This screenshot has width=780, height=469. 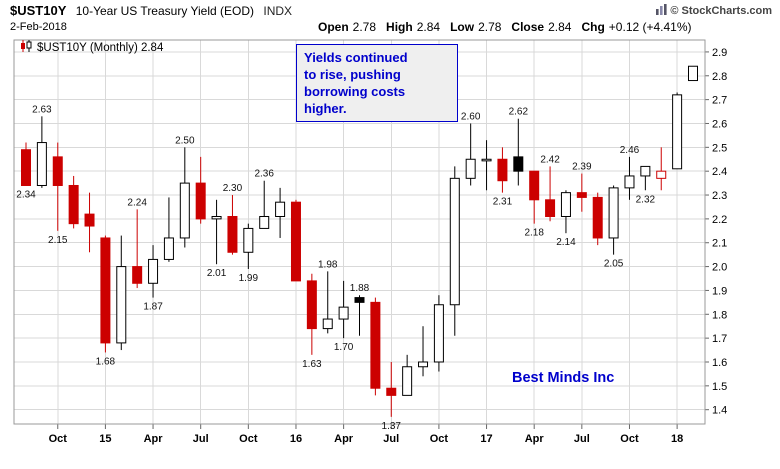 I want to click on price-label: 2.24, so click(x=137, y=202).